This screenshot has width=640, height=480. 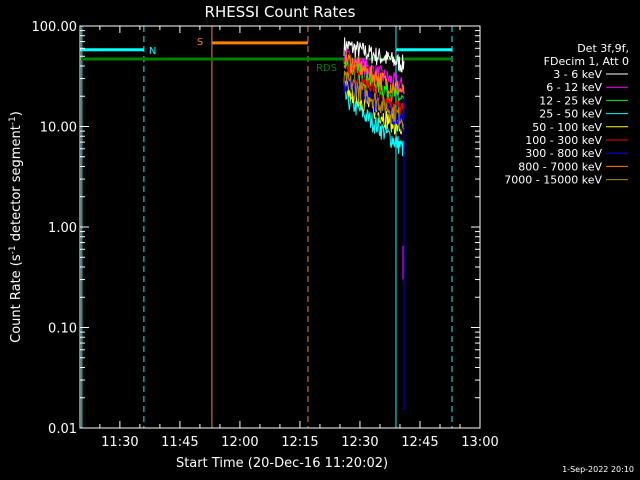 I want to click on y-label-part-3: ), so click(x=16, y=113).